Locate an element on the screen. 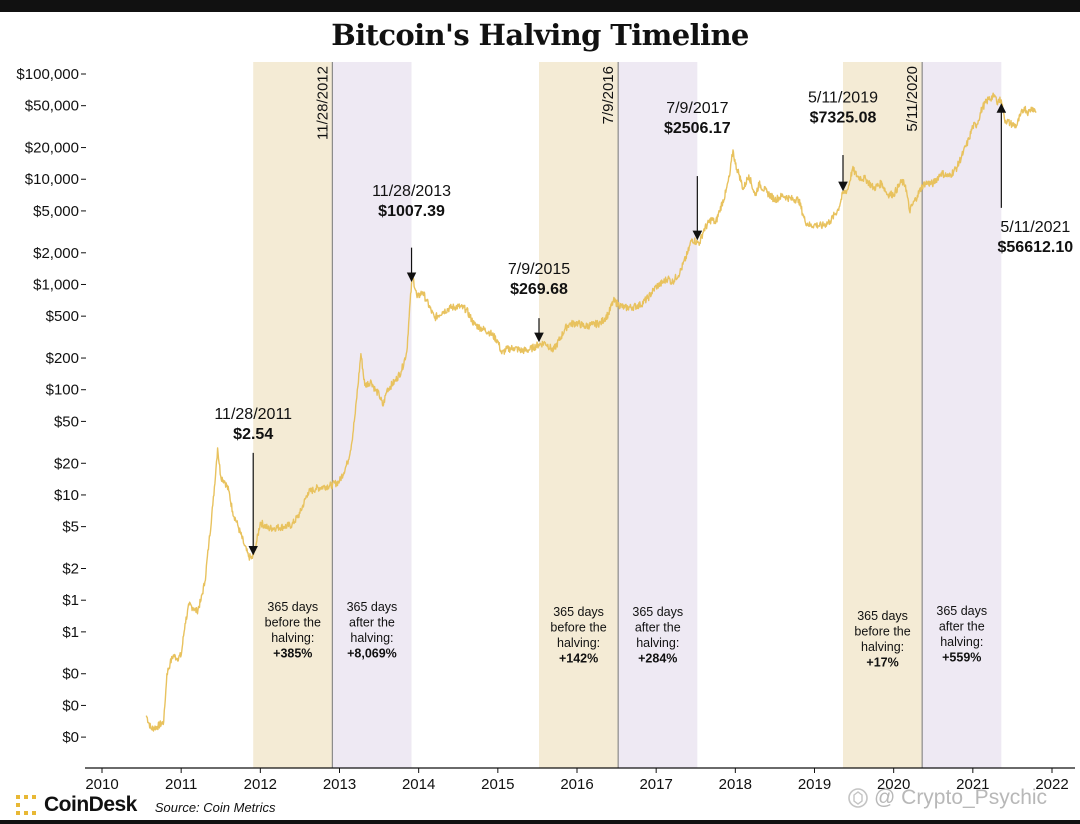 This screenshot has width=1080, height=824. y-tick-label: $200 is located at coordinates (62, 358).